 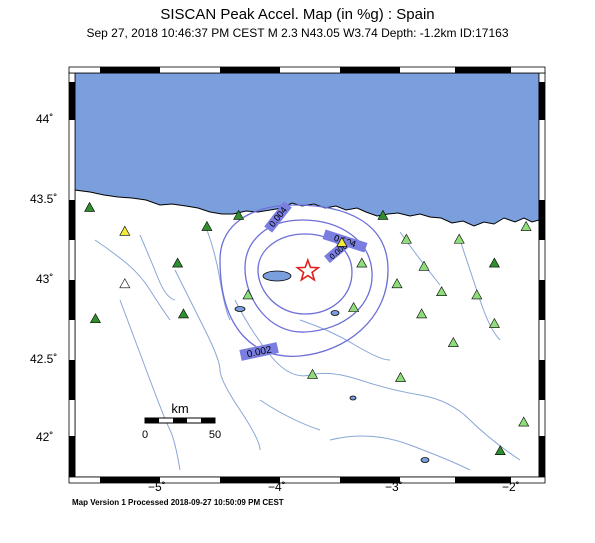 What do you see at coordinates (332, 366) in the screenshot?
I see `reservoirs` at bounding box center [332, 366].